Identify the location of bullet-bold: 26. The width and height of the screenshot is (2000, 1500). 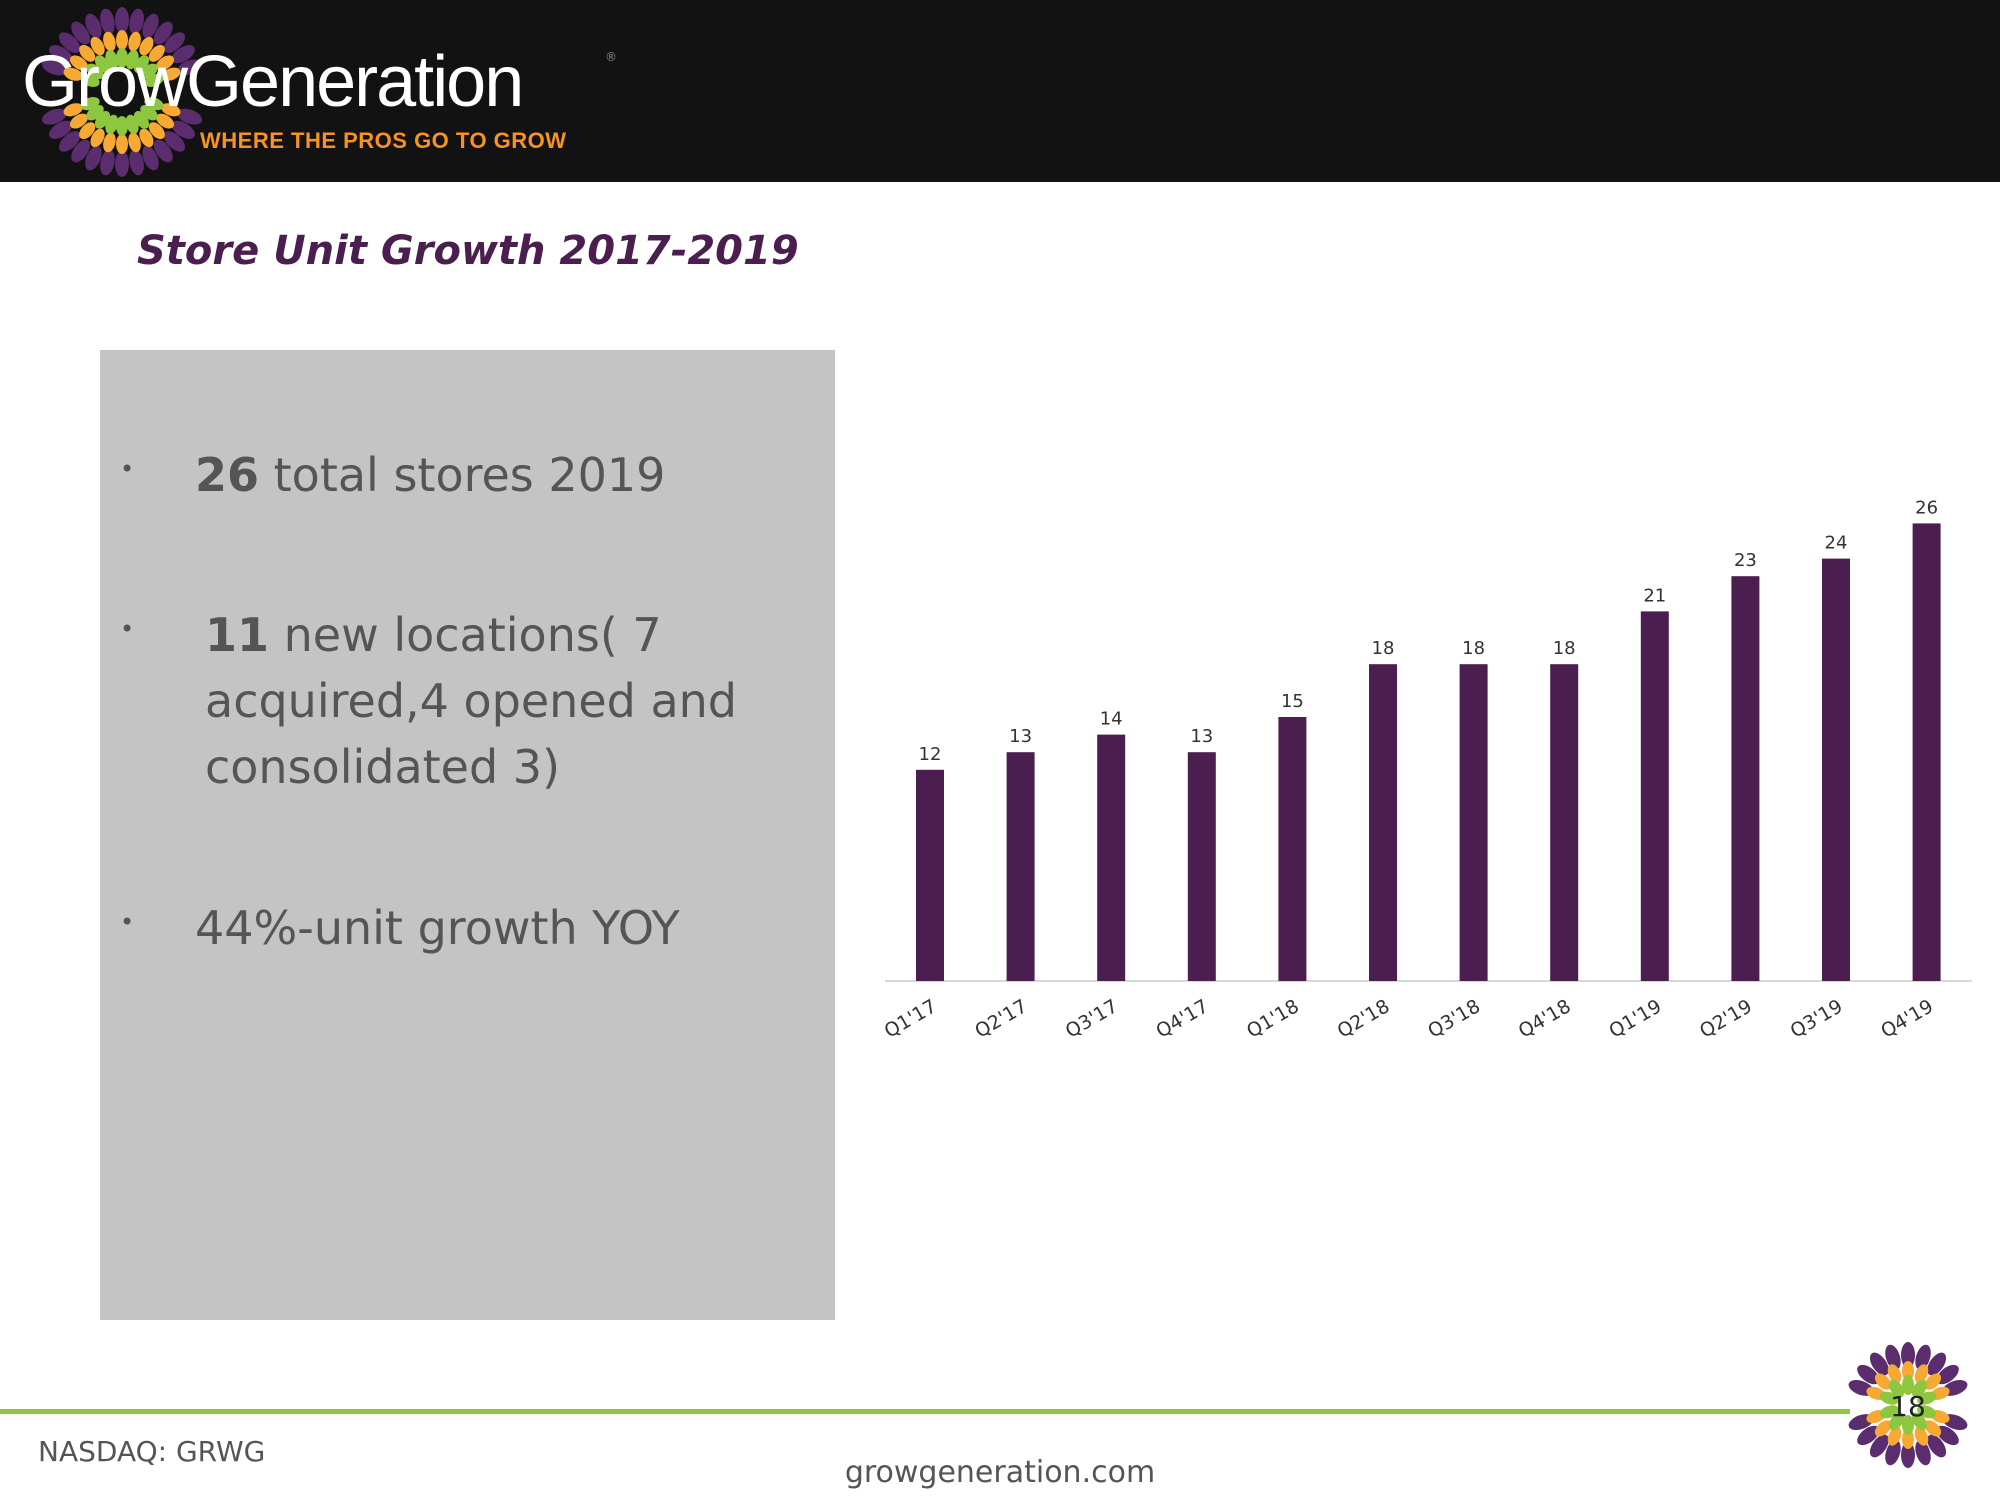
(227, 475).